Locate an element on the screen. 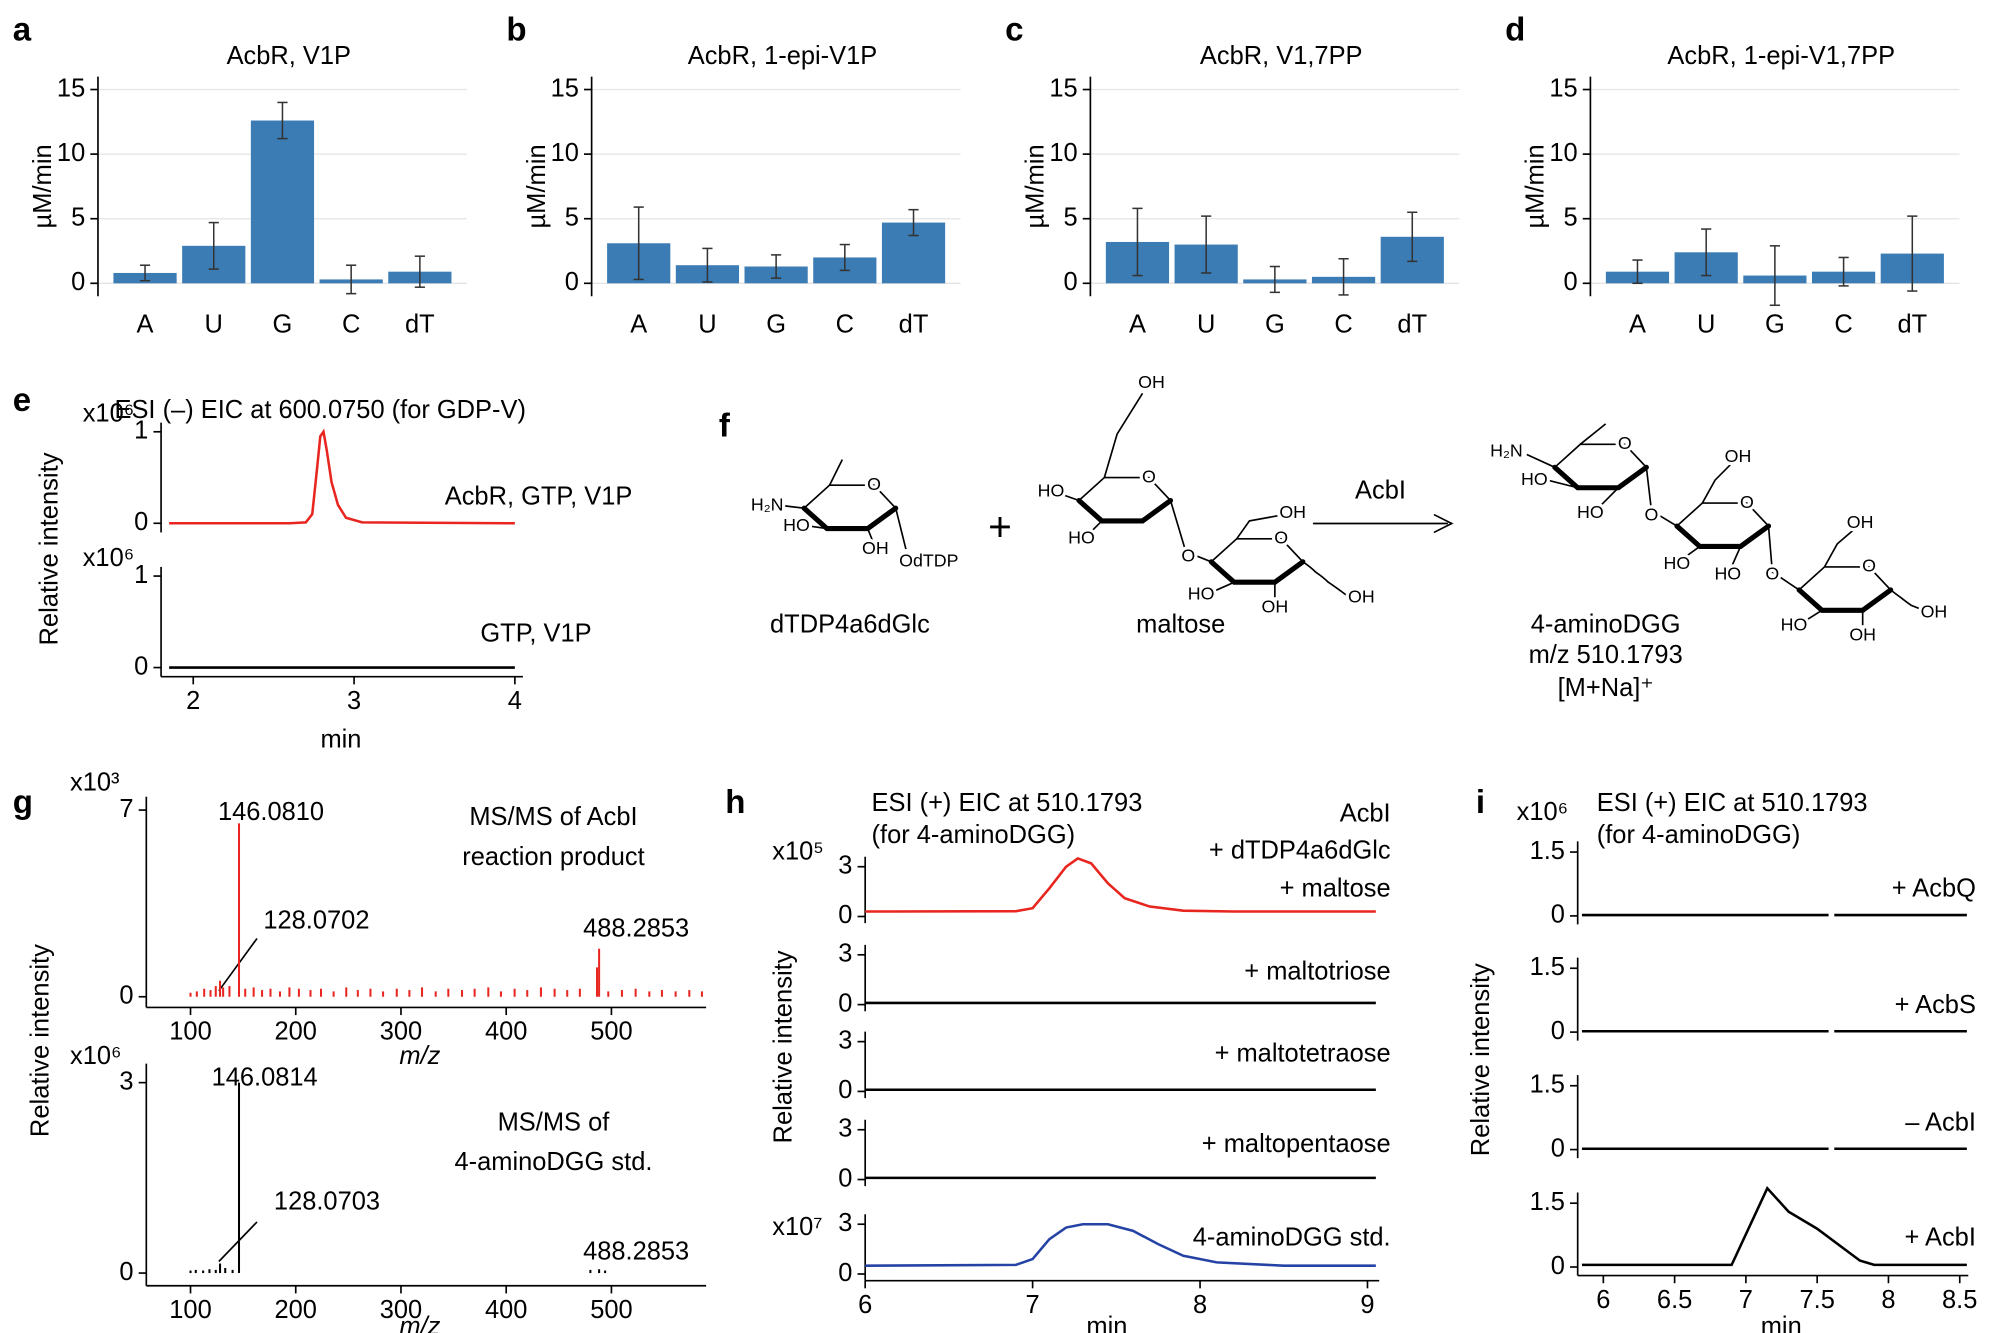  x-tick-label: 6.5 is located at coordinates (1674, 1300).